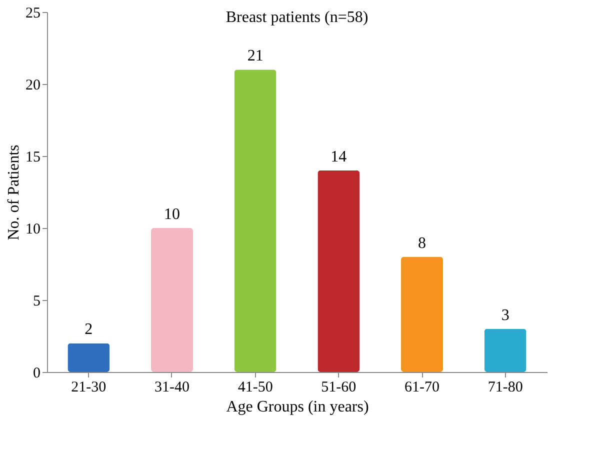 The height and width of the screenshot is (464, 616). What do you see at coordinates (422, 388) in the screenshot?
I see `x-tick-label: 61-70` at bounding box center [422, 388].